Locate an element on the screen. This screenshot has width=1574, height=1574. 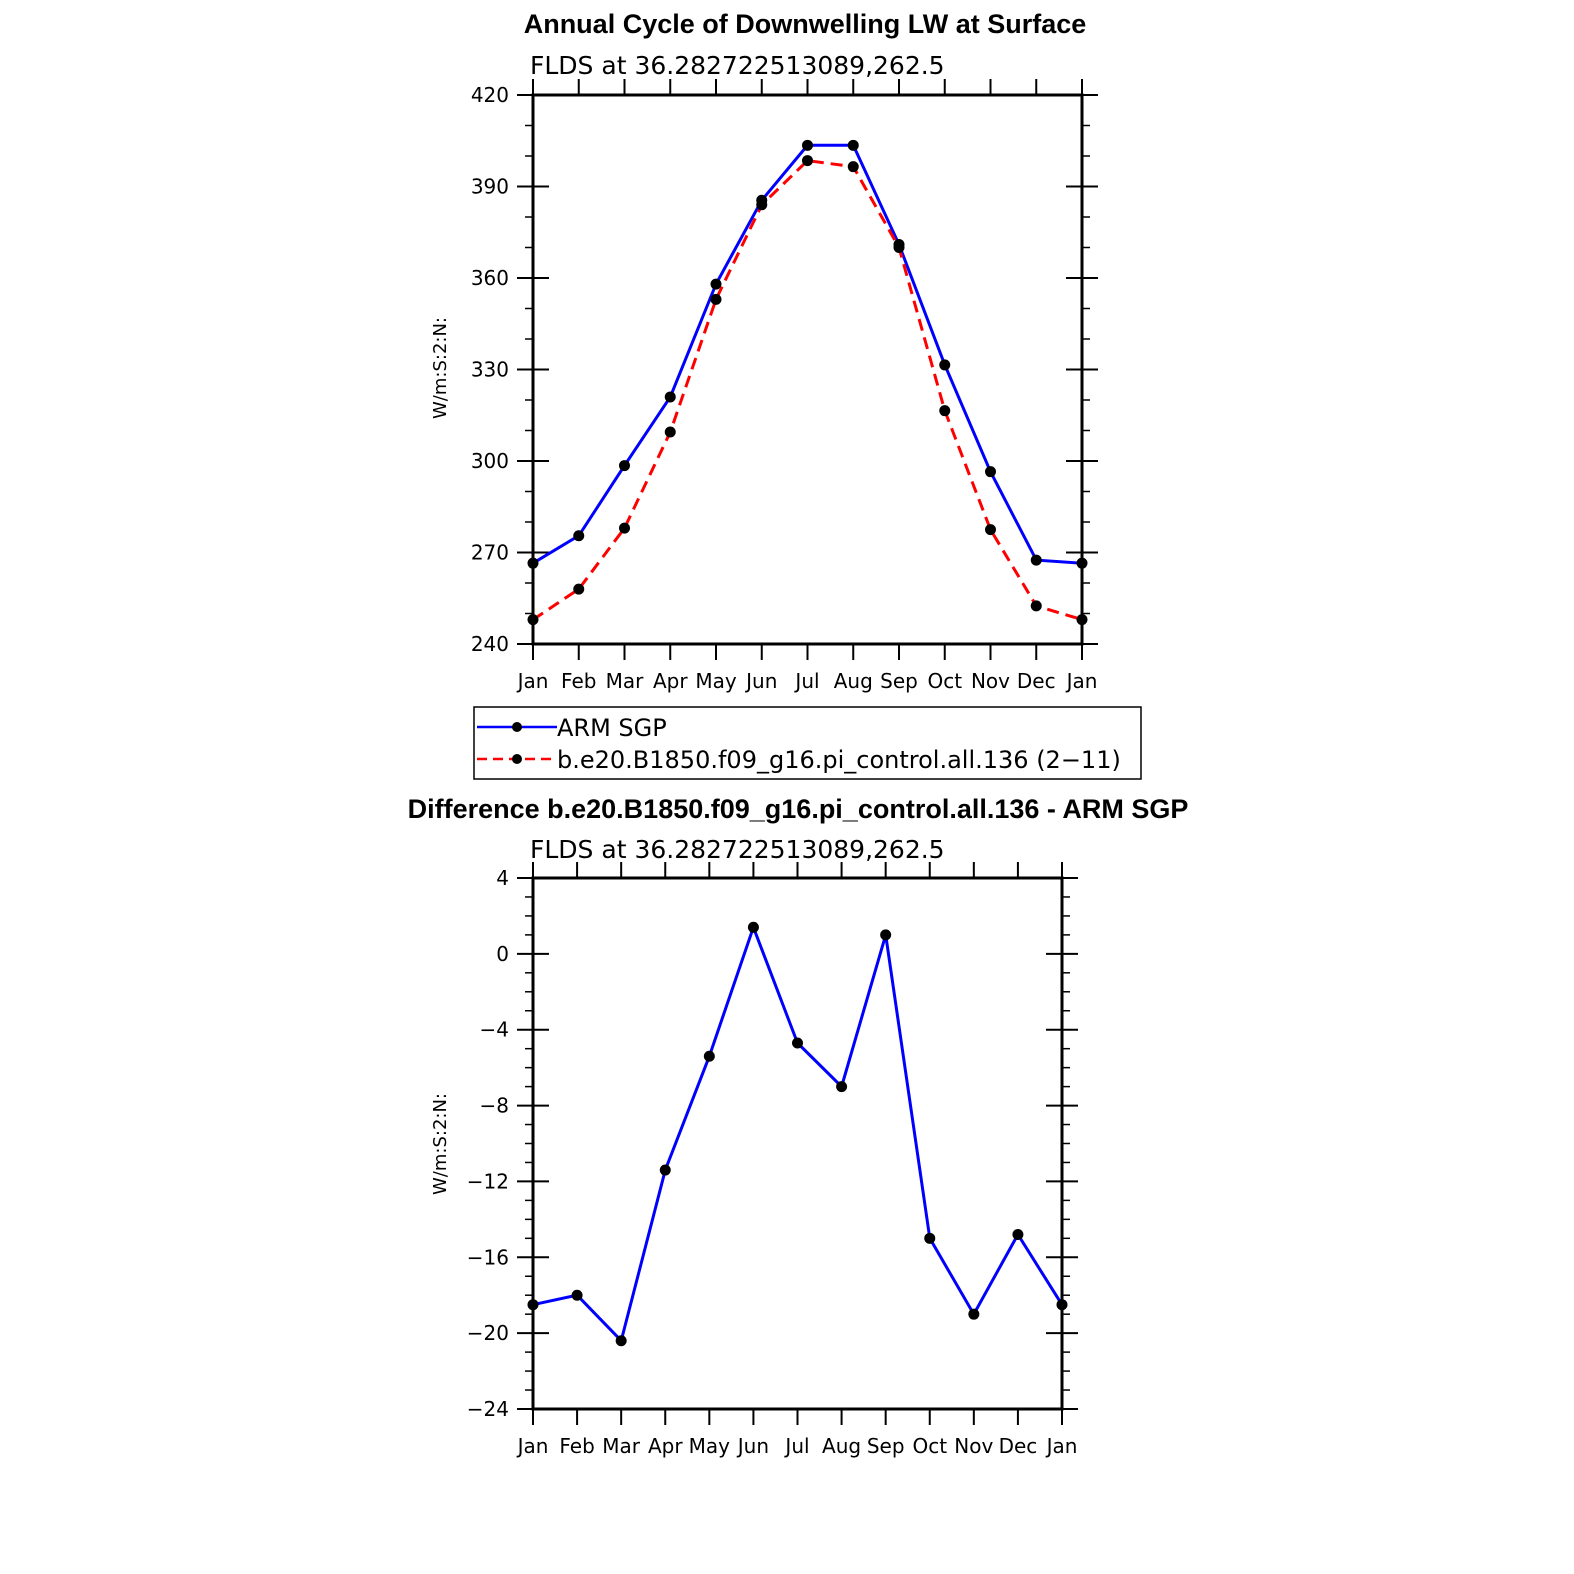
legend-box is located at coordinates (807, 743).